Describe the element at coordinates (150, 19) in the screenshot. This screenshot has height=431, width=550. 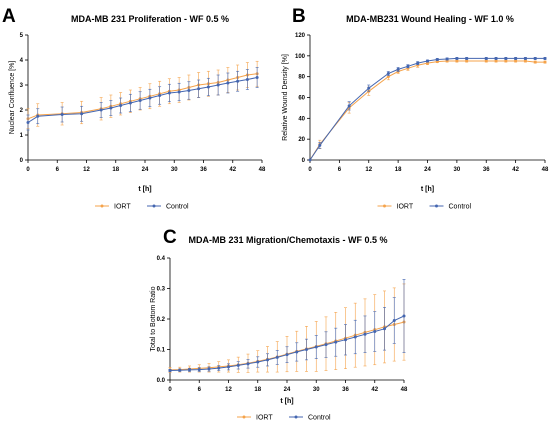
I see `chart-title: MDA-MB 231 Proliferation - WF 0.5 %` at that location.